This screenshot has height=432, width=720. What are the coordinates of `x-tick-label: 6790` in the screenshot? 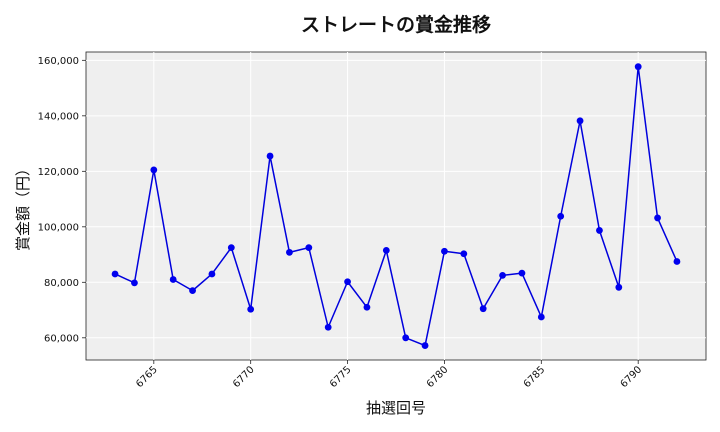 It's located at (632, 377).